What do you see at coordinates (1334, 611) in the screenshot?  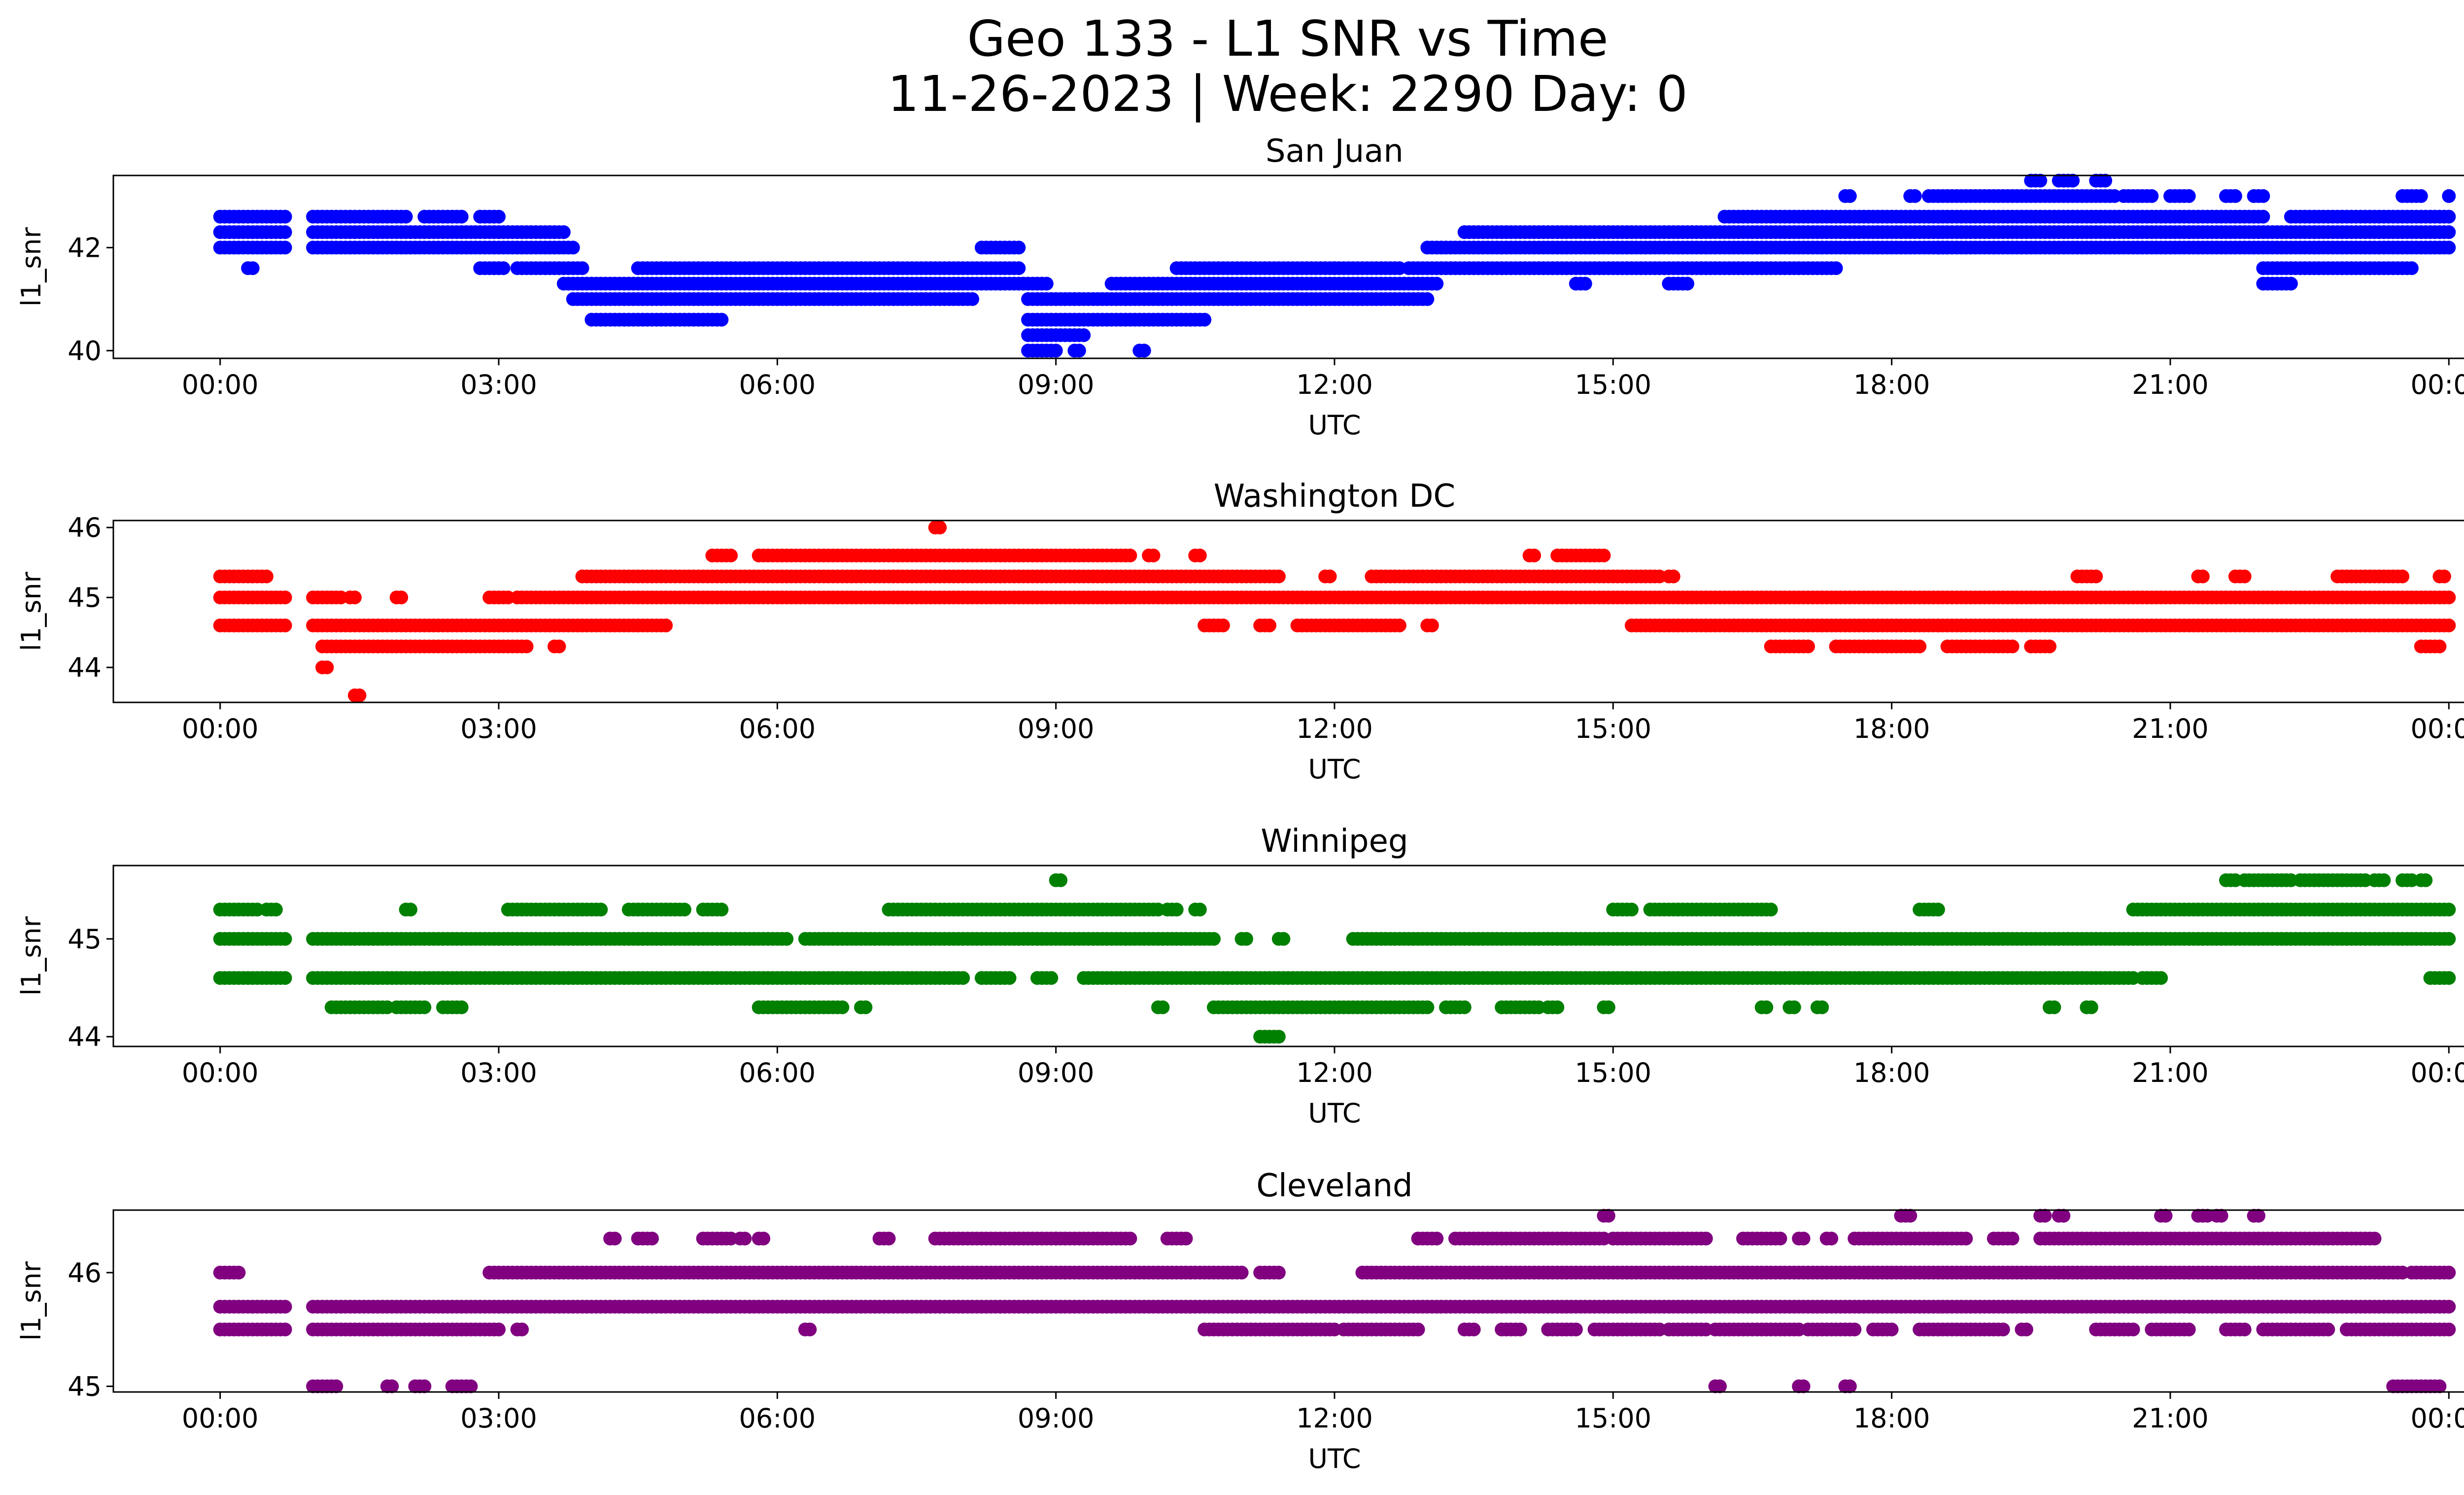 I see `scatter-points` at bounding box center [1334, 611].